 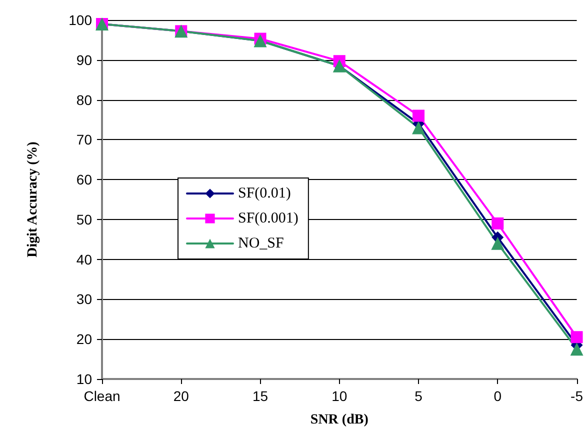 I want to click on y-tick-label: 30, so click(x=84, y=299).